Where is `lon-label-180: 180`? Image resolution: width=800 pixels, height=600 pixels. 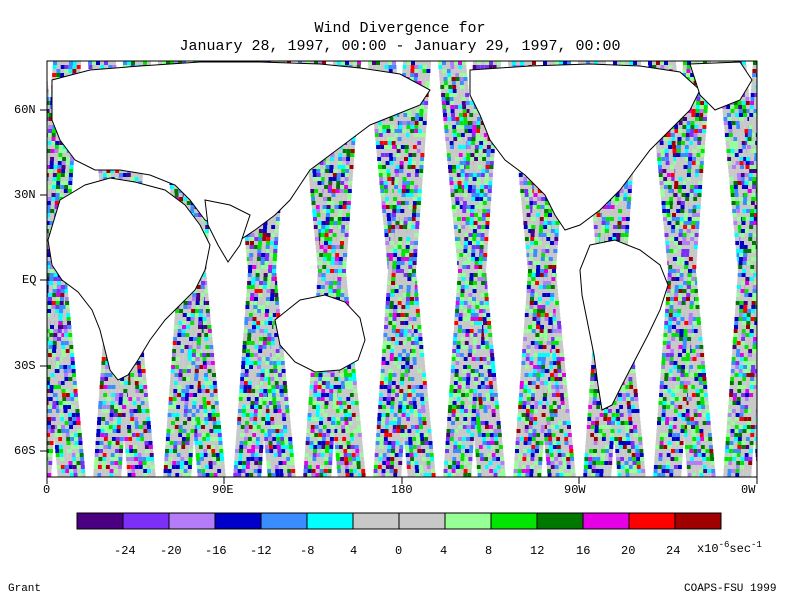 lon-label-180: 180 is located at coordinates (402, 490).